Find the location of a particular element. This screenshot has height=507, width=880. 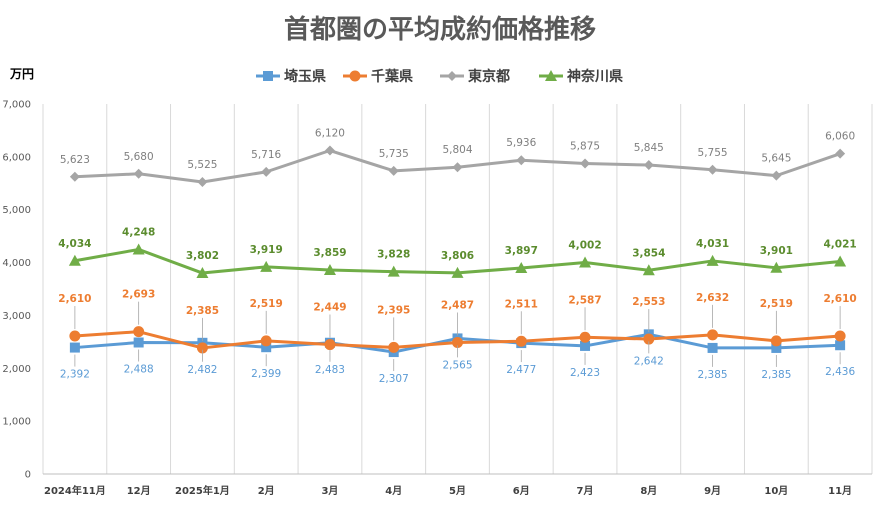

x-tick-label: 8月 is located at coordinates (648, 491).